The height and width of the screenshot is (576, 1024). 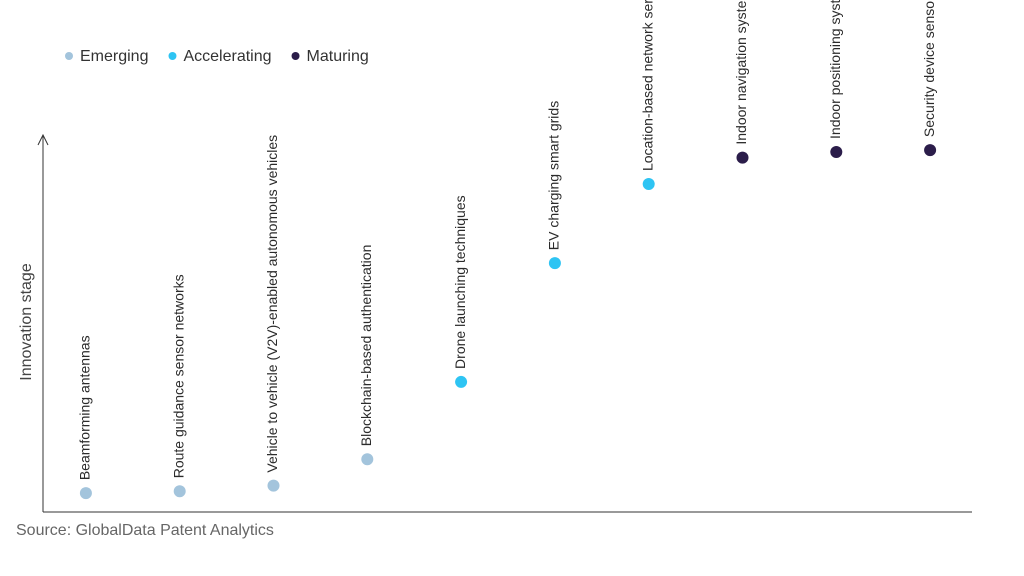 I want to click on category-label: Route guidance sensor networks, so click(x=178, y=376).